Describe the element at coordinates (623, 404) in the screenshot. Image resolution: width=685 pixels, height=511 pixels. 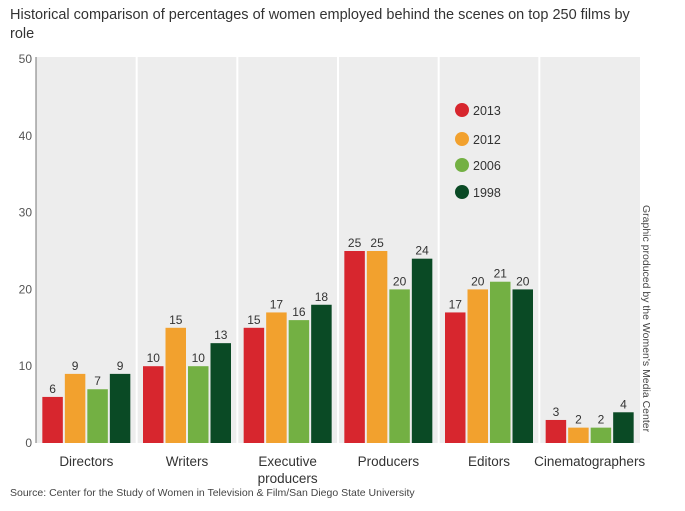
I see `data-label: 4` at that location.